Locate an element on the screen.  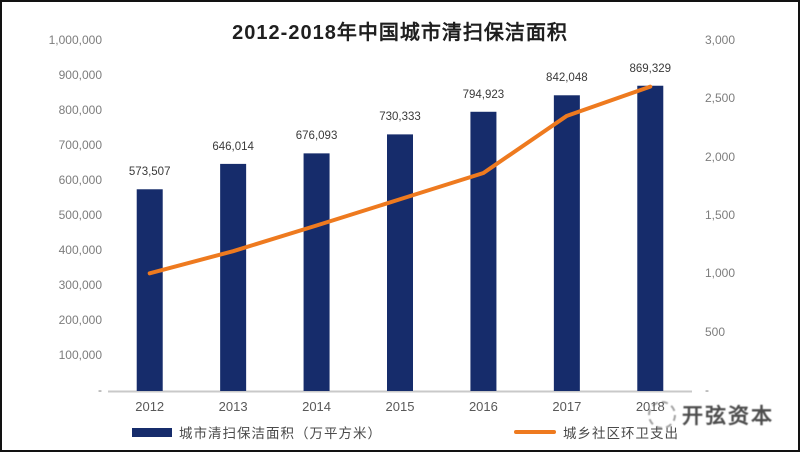
bar-value-label: 730,333 is located at coordinates (400, 117).